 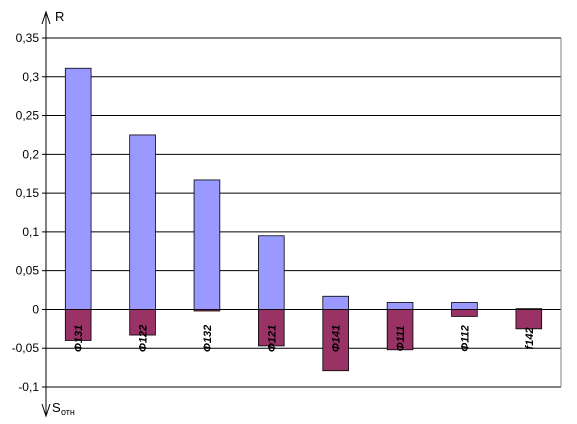 What do you see at coordinates (530, 338) in the screenshot?
I see `category-label: f142` at bounding box center [530, 338].